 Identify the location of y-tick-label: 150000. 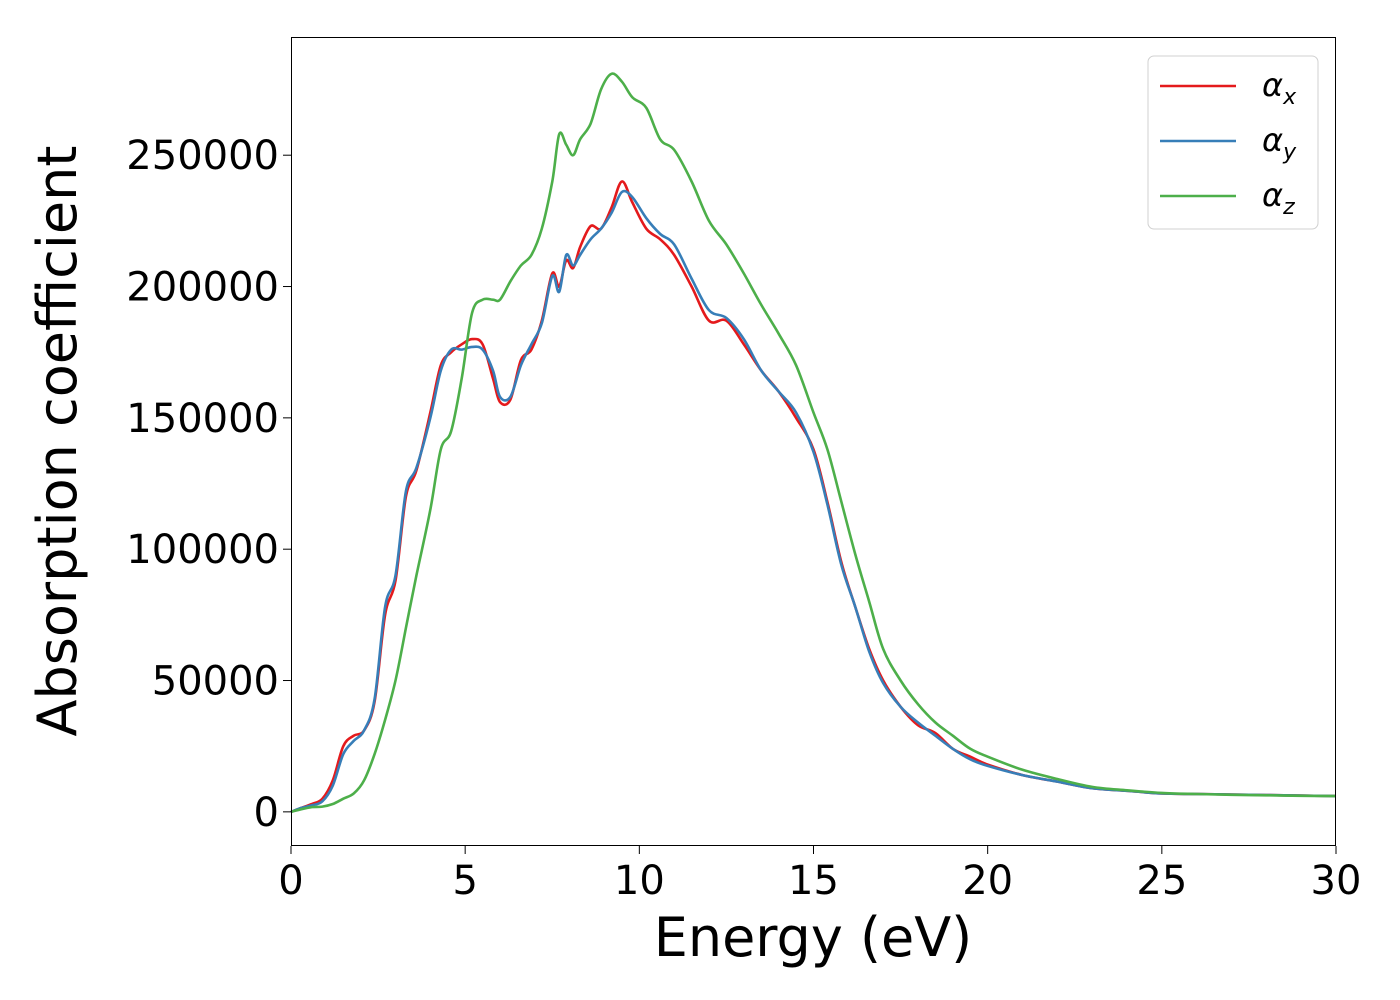
(202, 419).